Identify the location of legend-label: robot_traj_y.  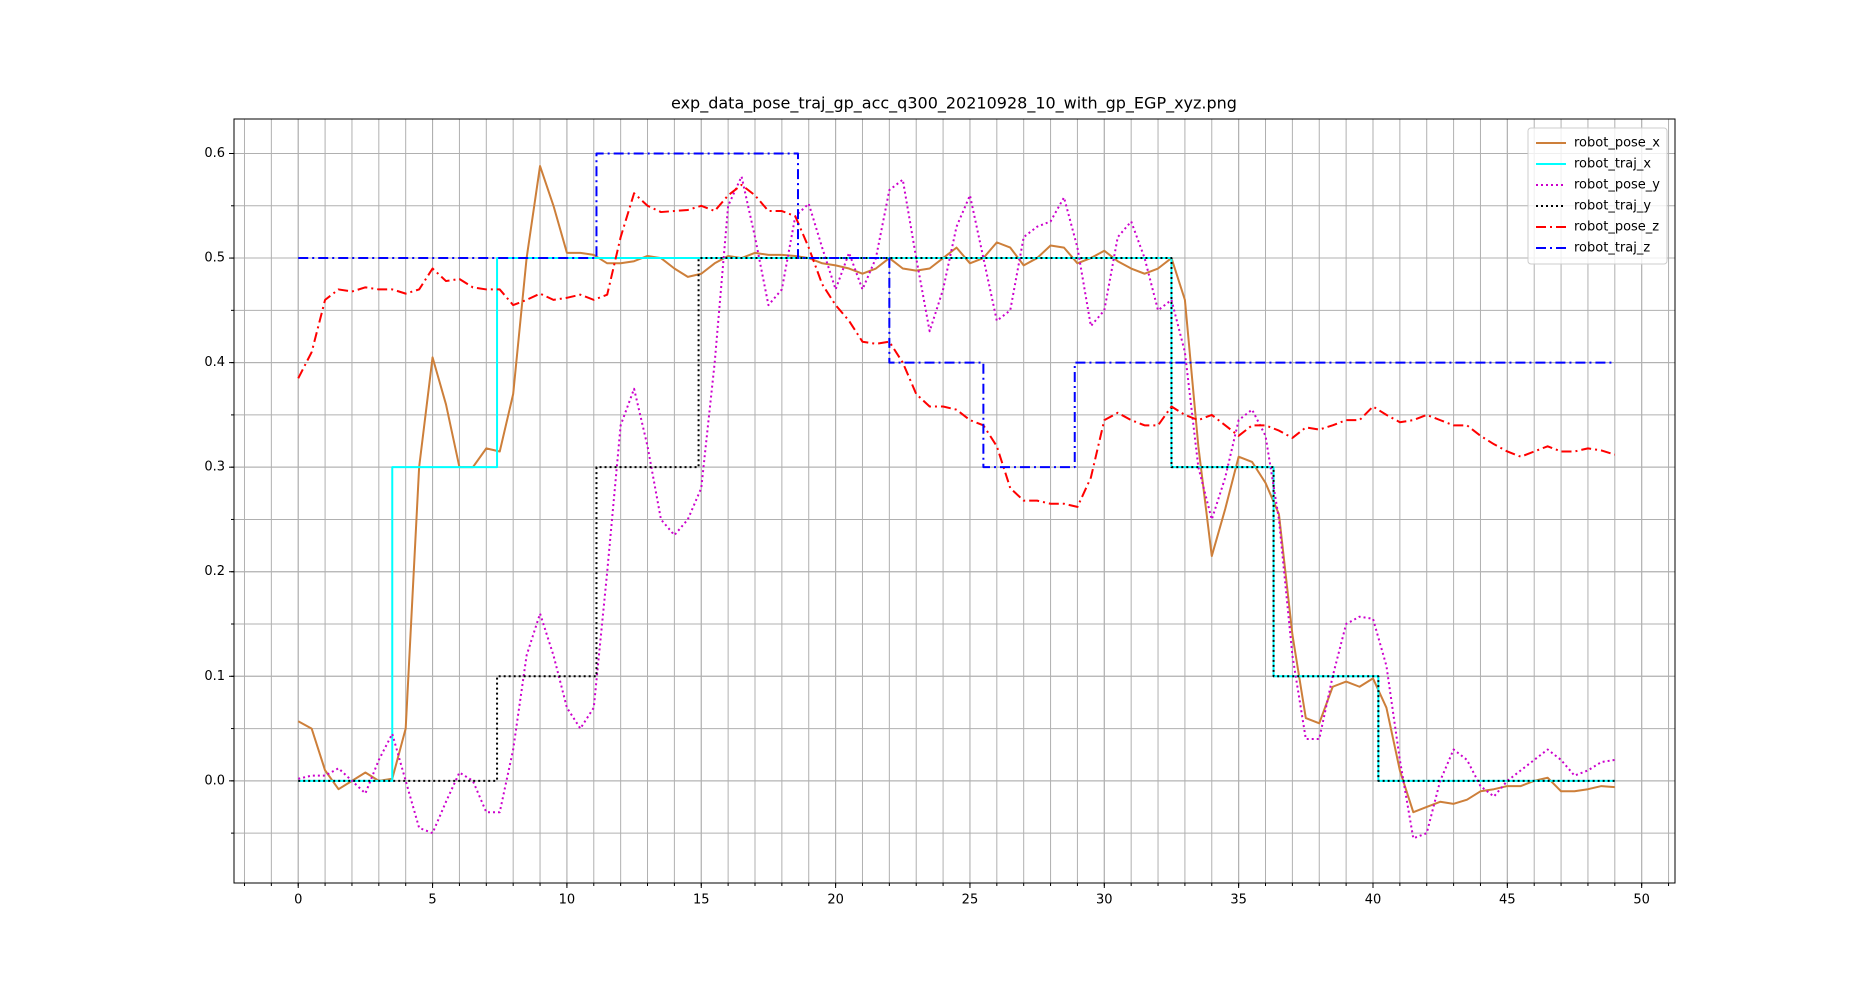
(1612, 206).